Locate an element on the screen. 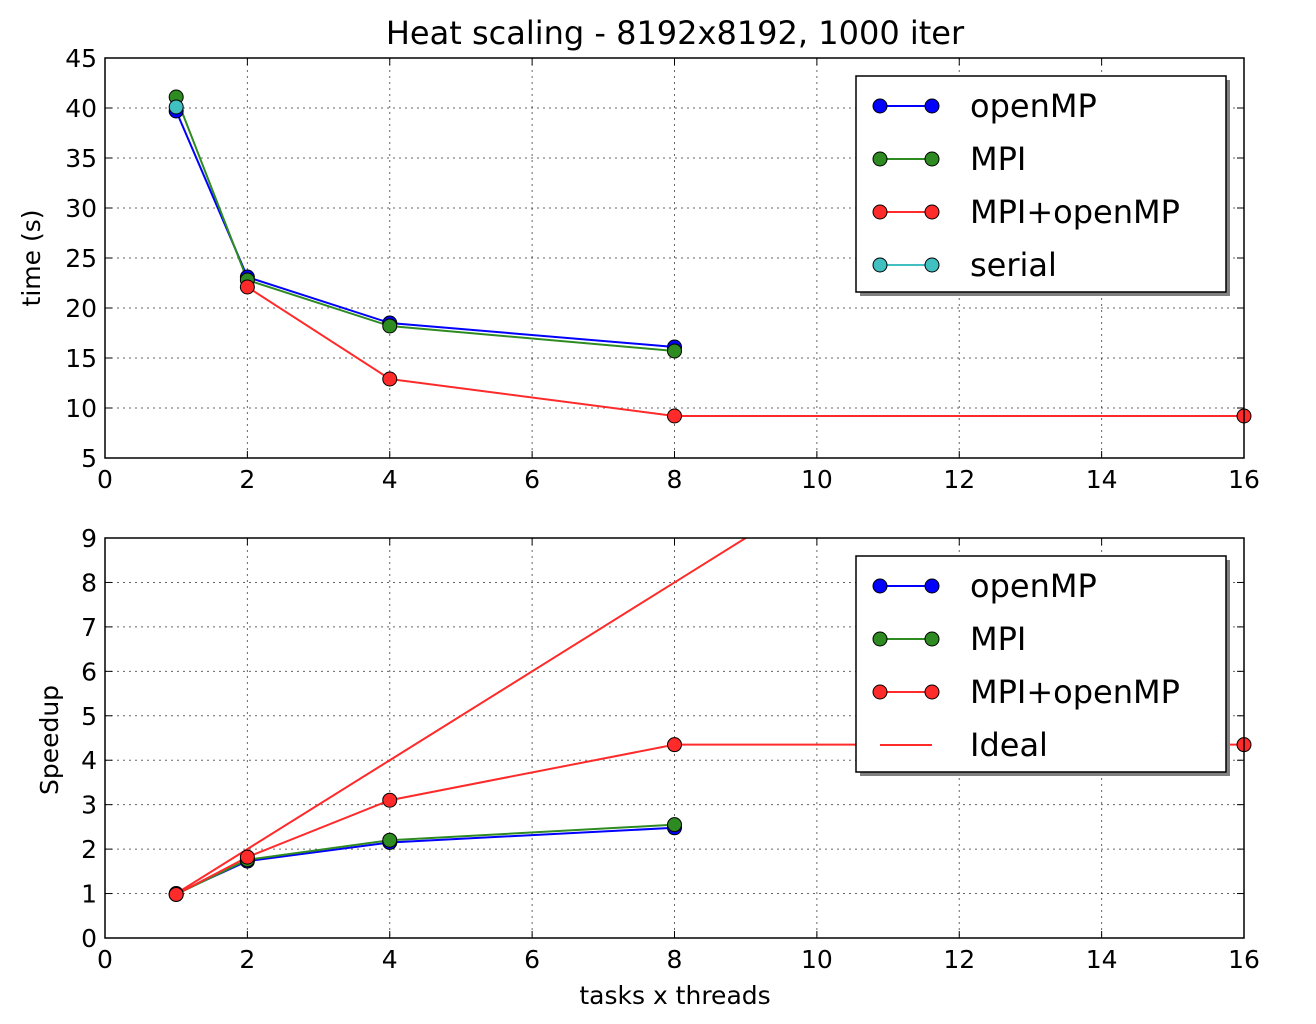  time-y-axis-label: time (s) is located at coordinates (31, 258).